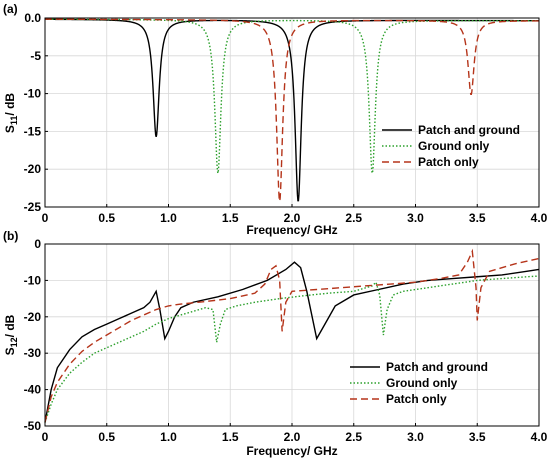 The height and width of the screenshot is (461, 550). Describe the element at coordinates (10, 351) in the screenshot. I see `panel-b-ylabel-main: S` at that location.